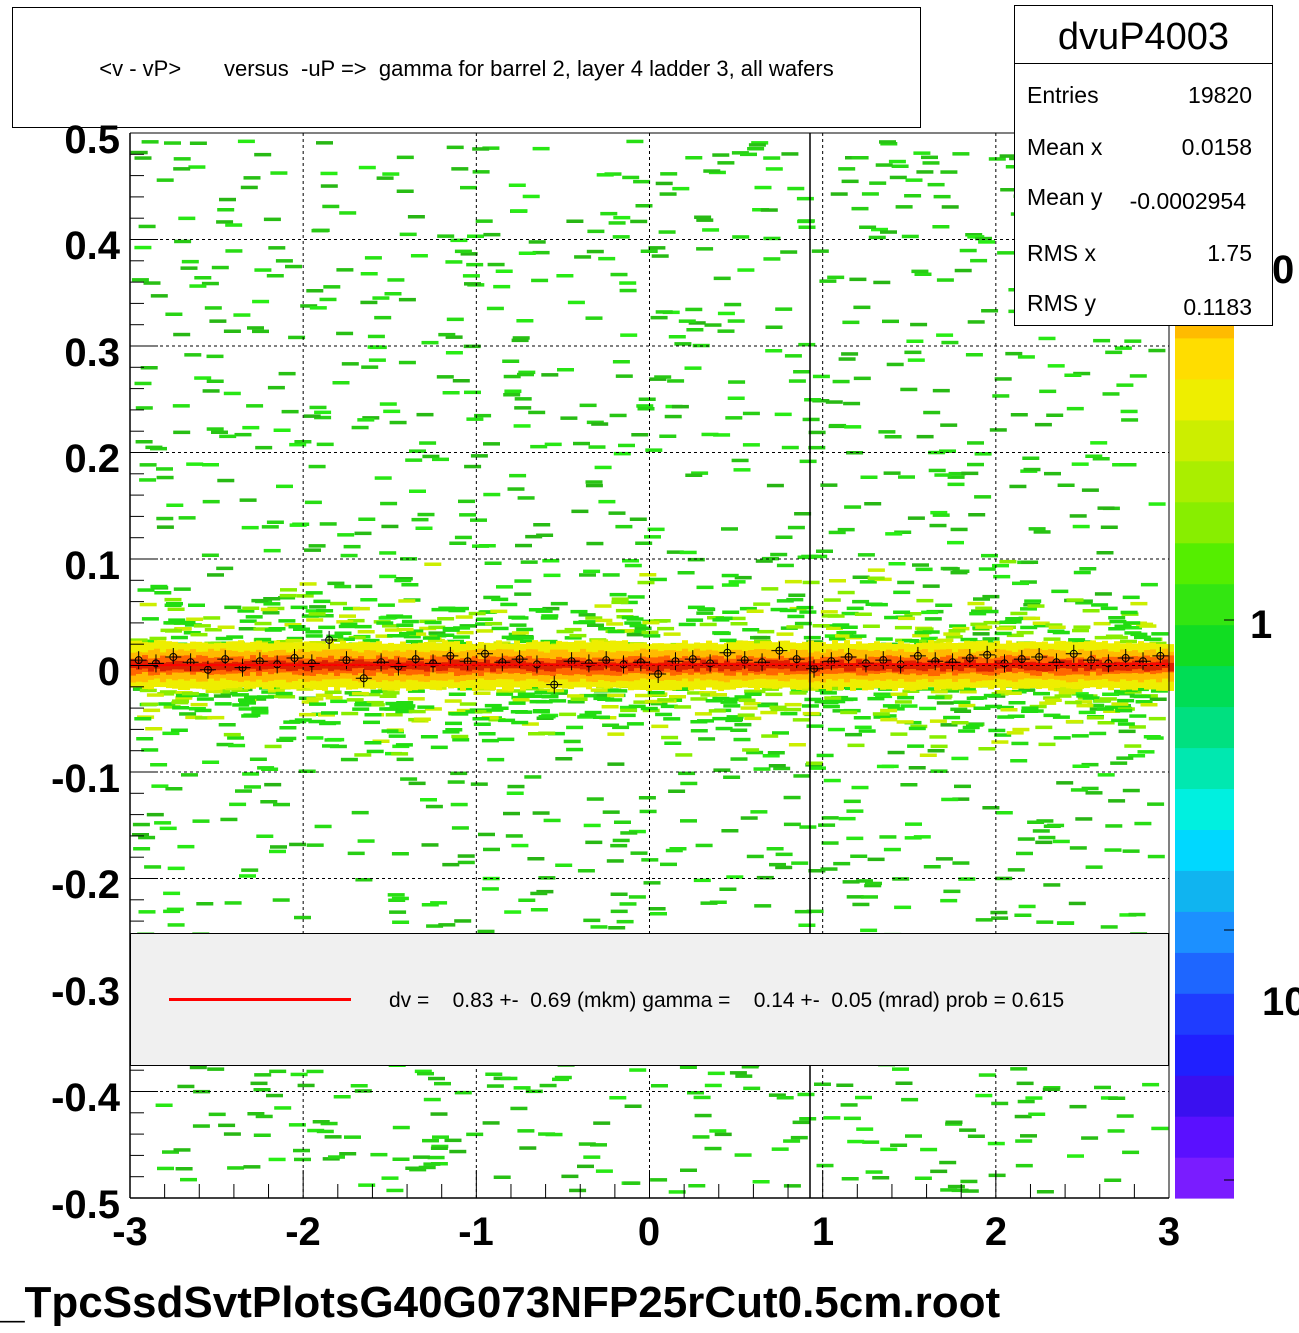 This screenshot has height=1333, width=1299. Describe the element at coordinates (92, 459) in the screenshot. I see `y-tick-label: 0.2` at that location.